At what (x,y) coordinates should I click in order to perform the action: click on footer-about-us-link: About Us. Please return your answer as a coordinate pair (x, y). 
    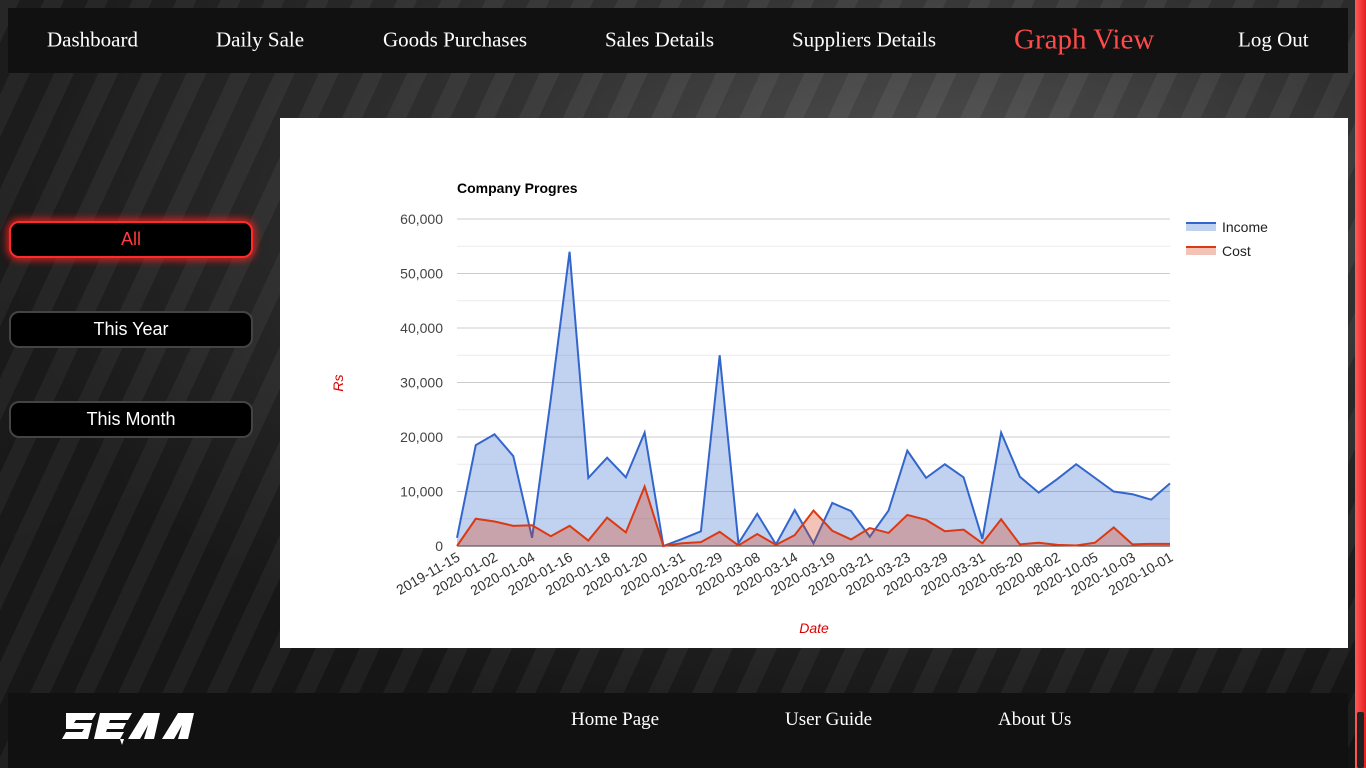
    Looking at the image, I should click on (1035, 719).